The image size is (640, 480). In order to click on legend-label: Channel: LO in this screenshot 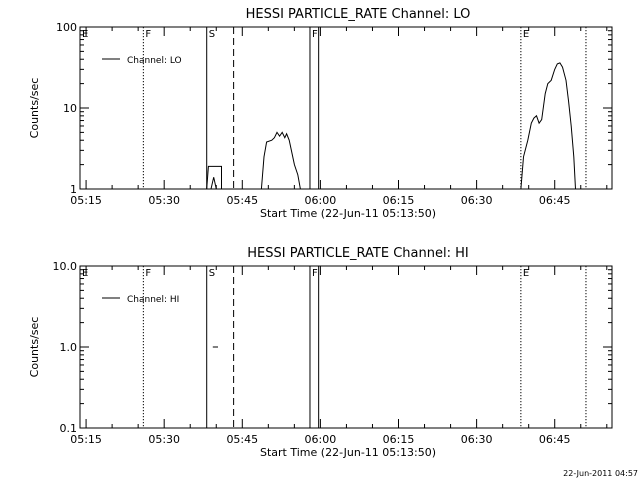, I will do `click(154, 61)`.